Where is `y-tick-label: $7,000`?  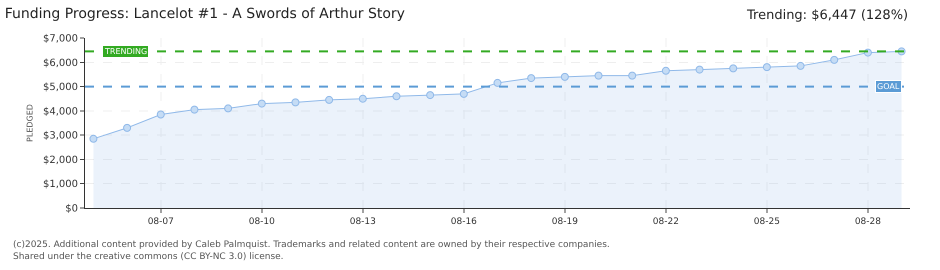 y-tick-label: $7,000 is located at coordinates (60, 39).